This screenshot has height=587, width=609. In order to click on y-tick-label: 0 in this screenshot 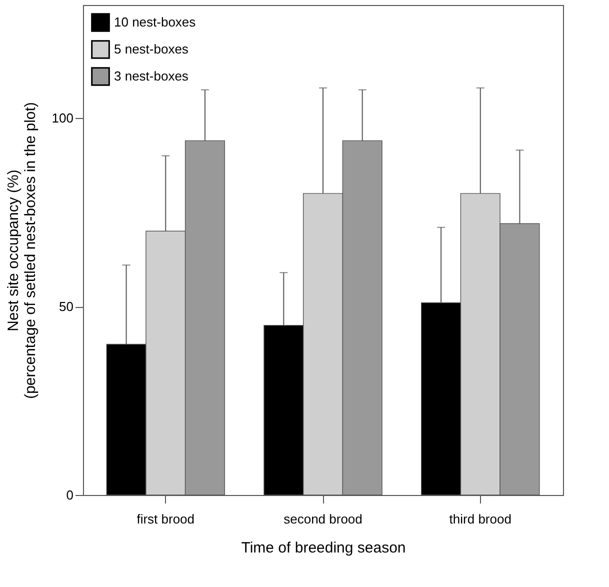, I will do `click(70, 495)`.